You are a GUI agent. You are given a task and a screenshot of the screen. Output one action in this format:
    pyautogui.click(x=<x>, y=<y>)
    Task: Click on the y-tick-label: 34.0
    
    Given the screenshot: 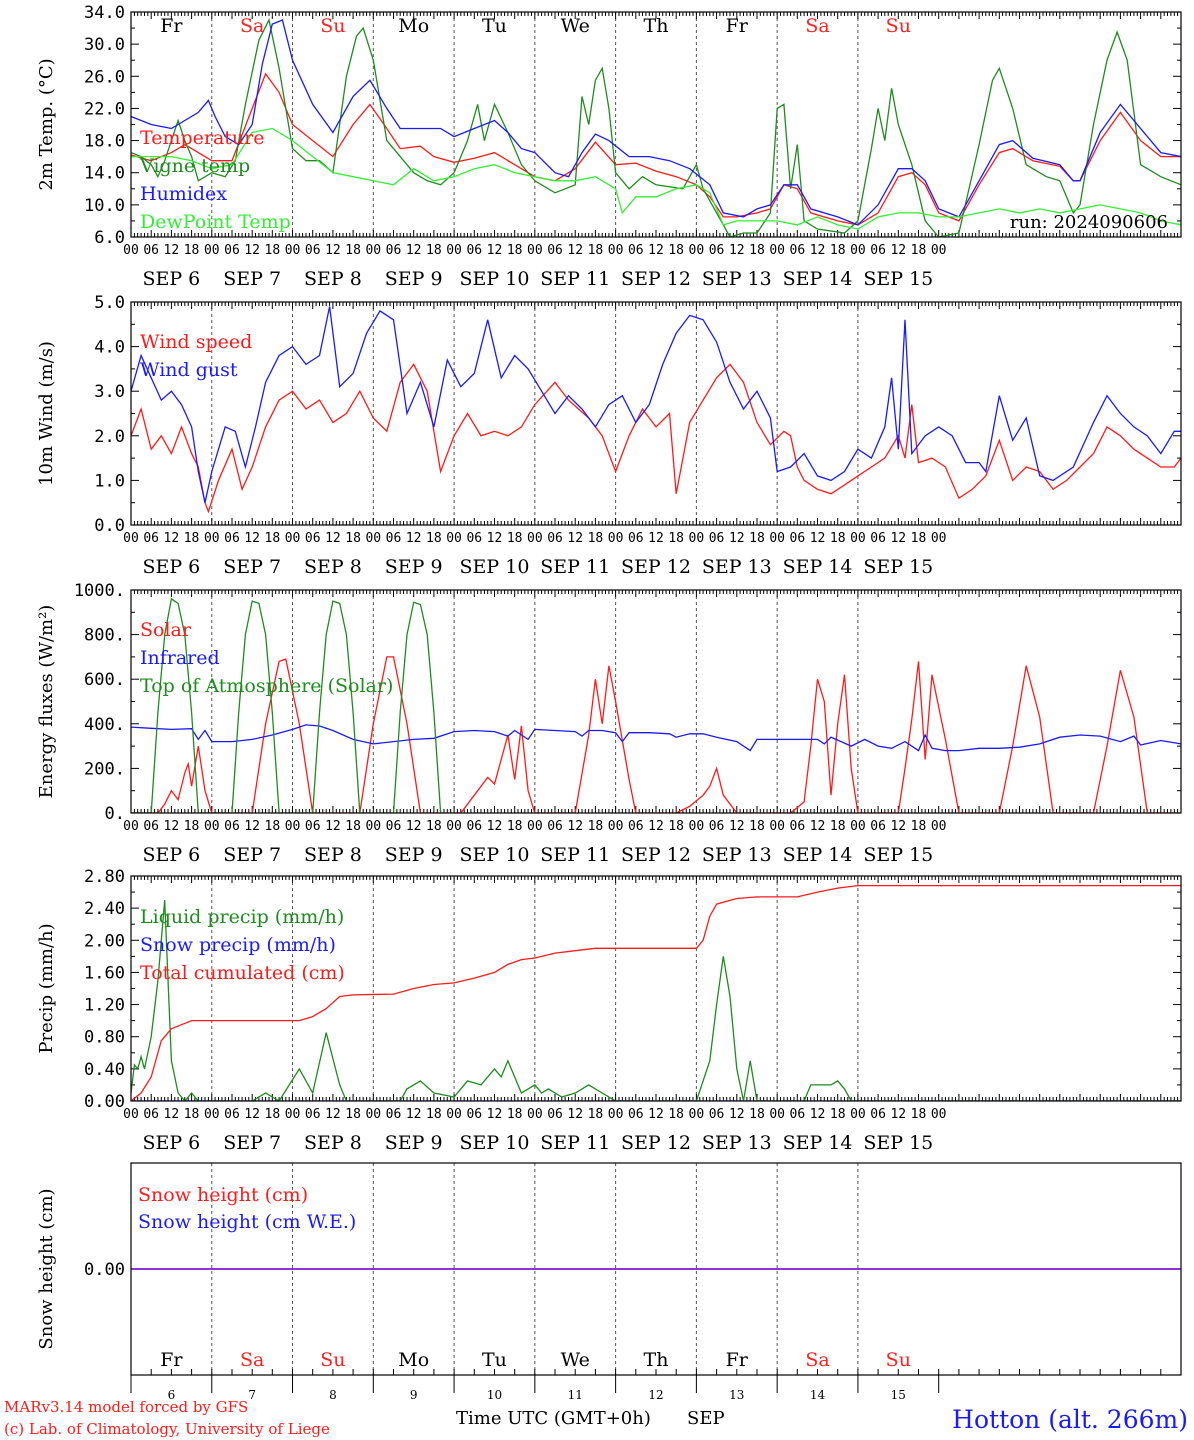 What is the action you would take?
    pyautogui.click(x=104, y=13)
    